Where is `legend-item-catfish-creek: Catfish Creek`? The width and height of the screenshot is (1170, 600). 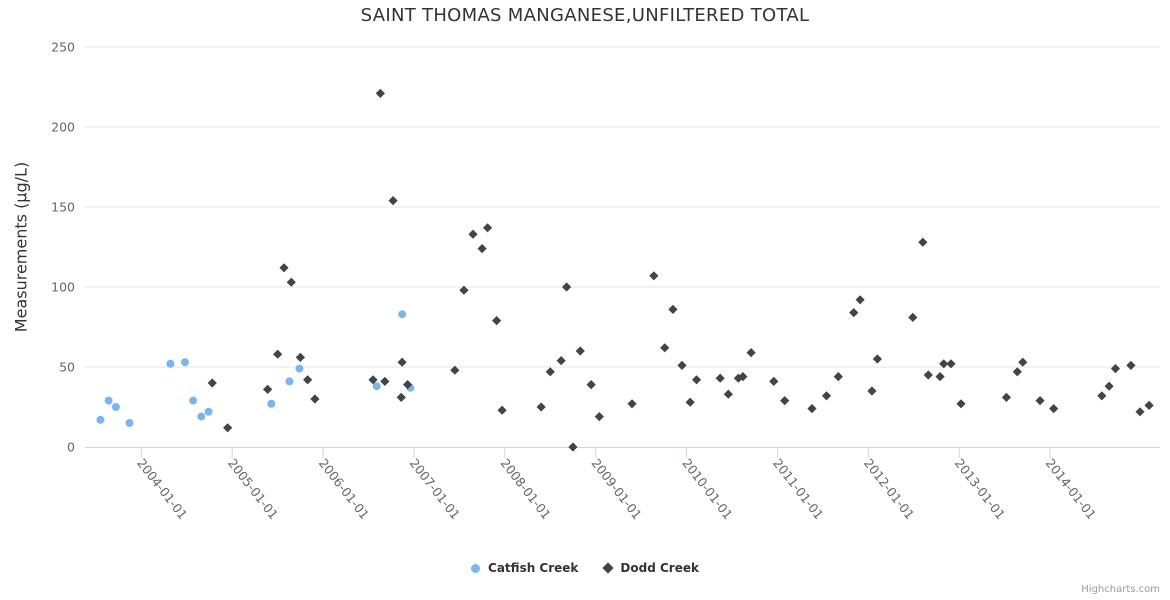 legend-item-catfish-creek: Catfish Creek is located at coordinates (524, 568).